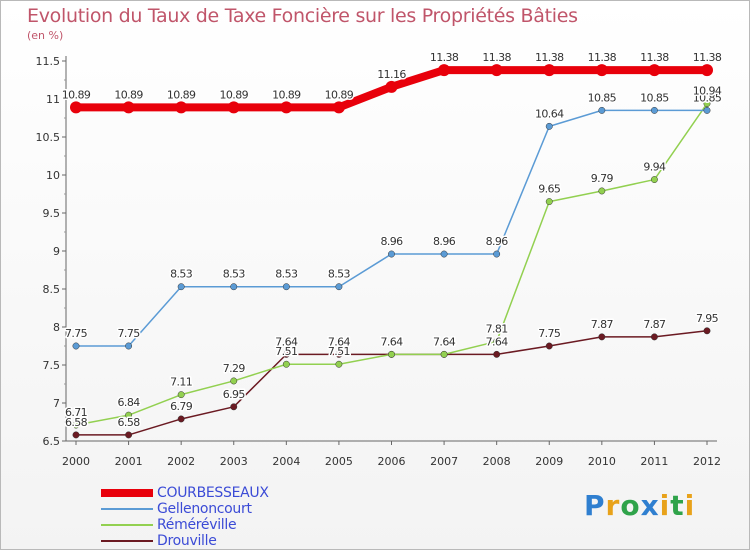  I want to click on data-label-halo: 8.96, so click(444, 241).